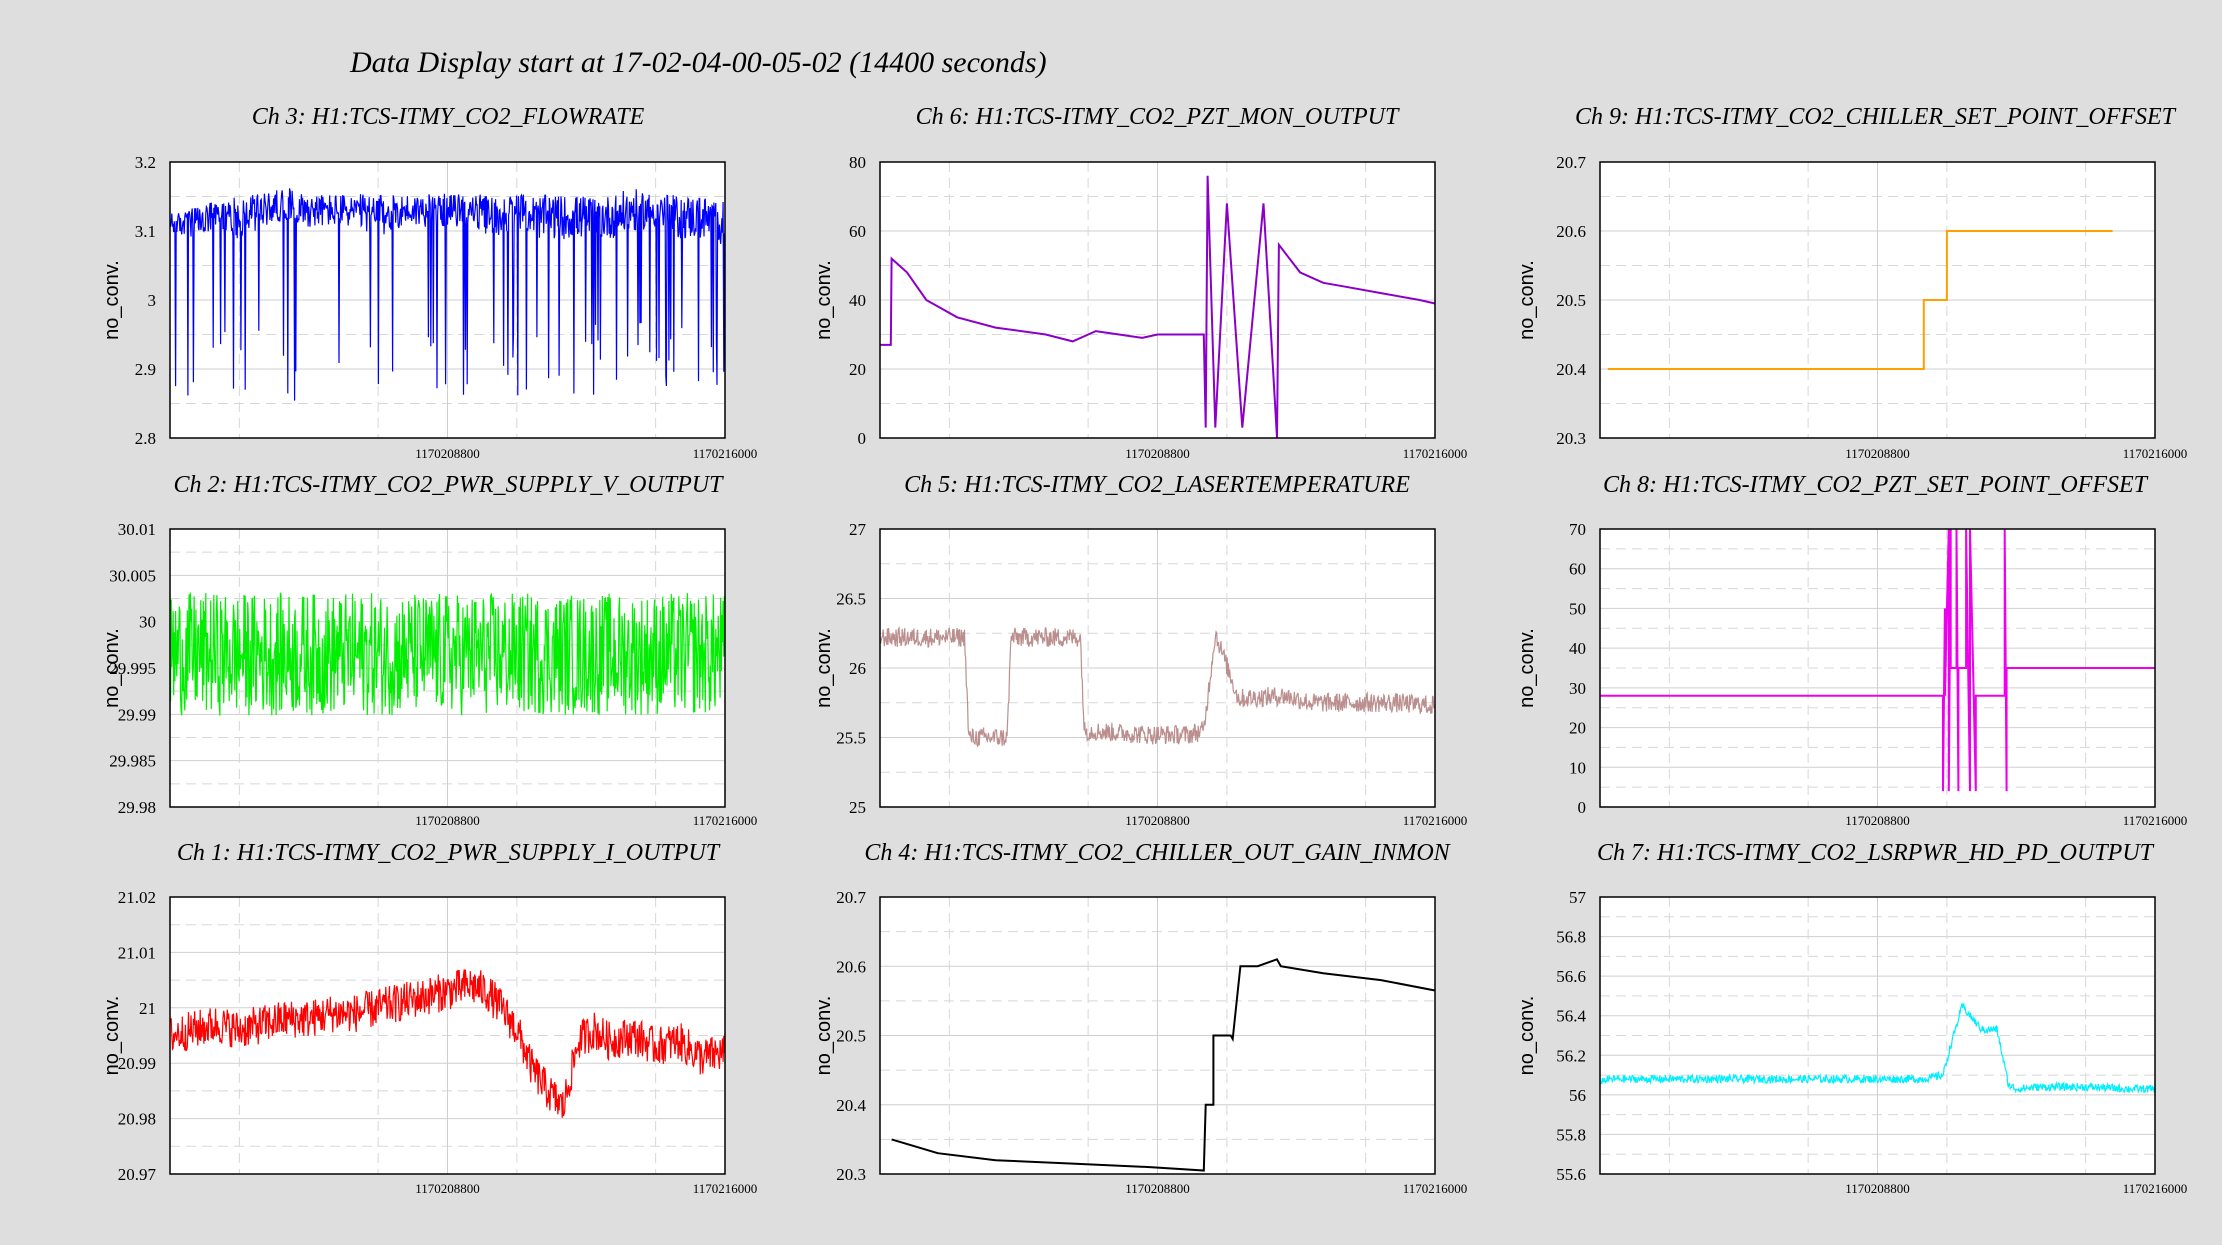  Describe the element at coordinates (858, 529) in the screenshot. I see `y-tick-label: 27` at that location.